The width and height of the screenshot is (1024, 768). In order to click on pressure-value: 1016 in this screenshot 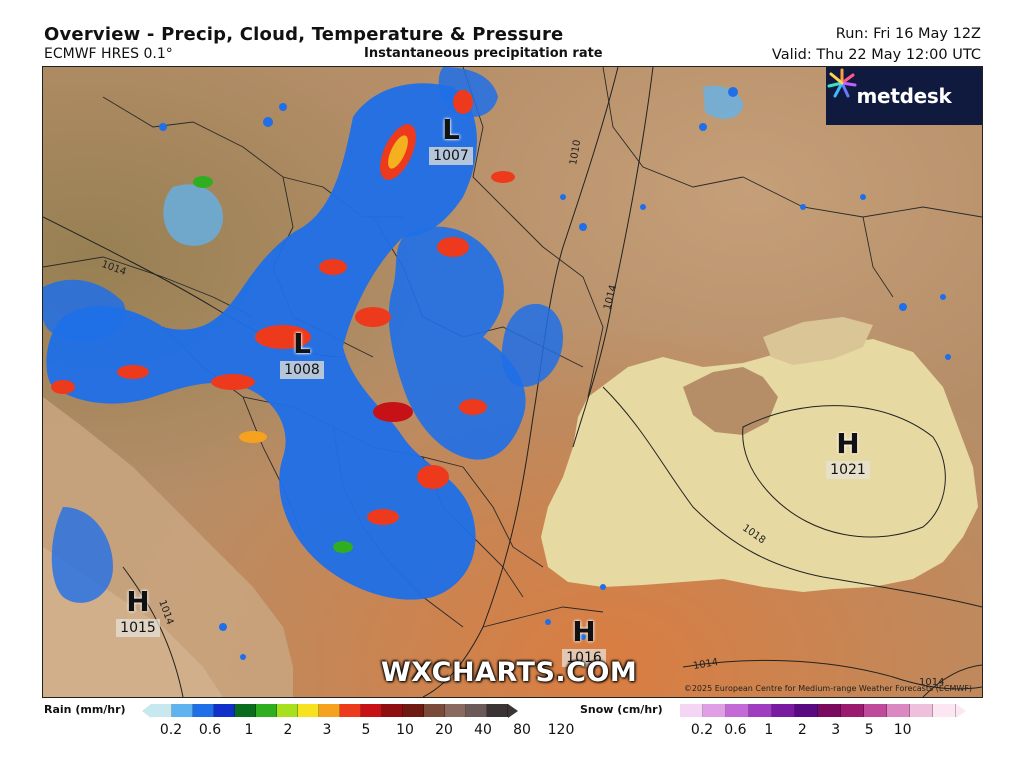, I will do `click(584, 658)`.